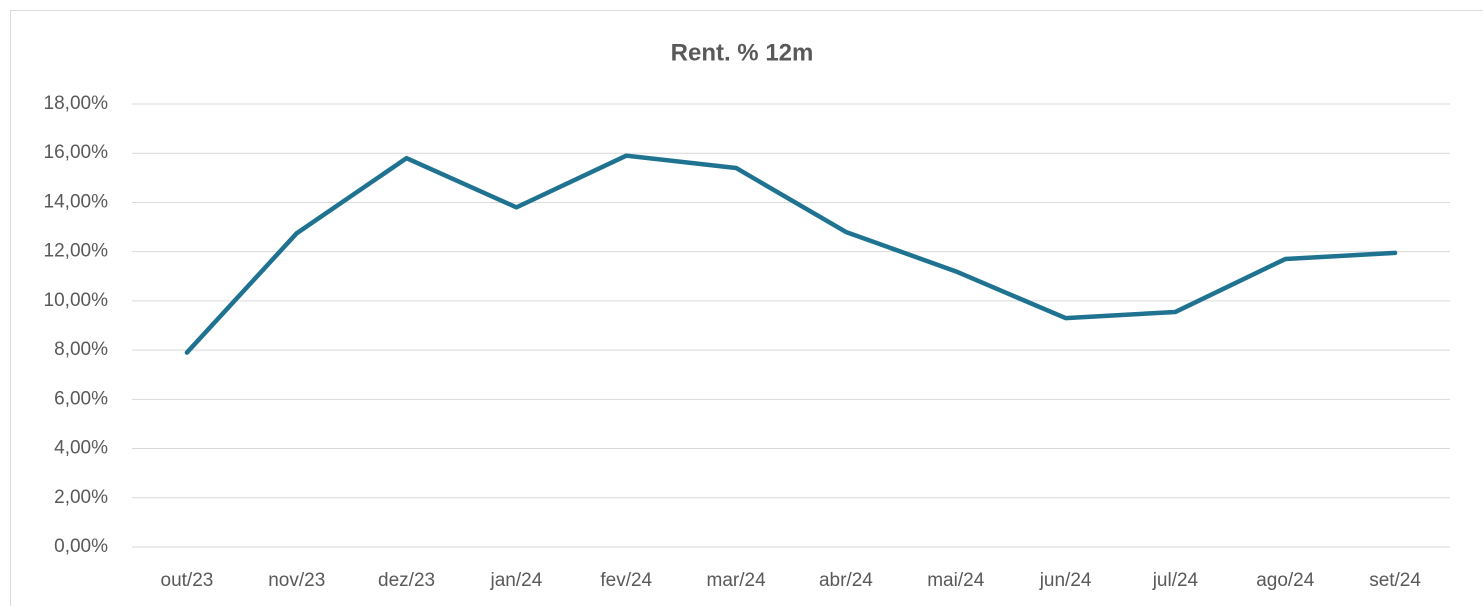 This screenshot has height=606, width=1483. Describe the element at coordinates (81, 546) in the screenshot. I see `y-tick-label: 0,00%` at that location.